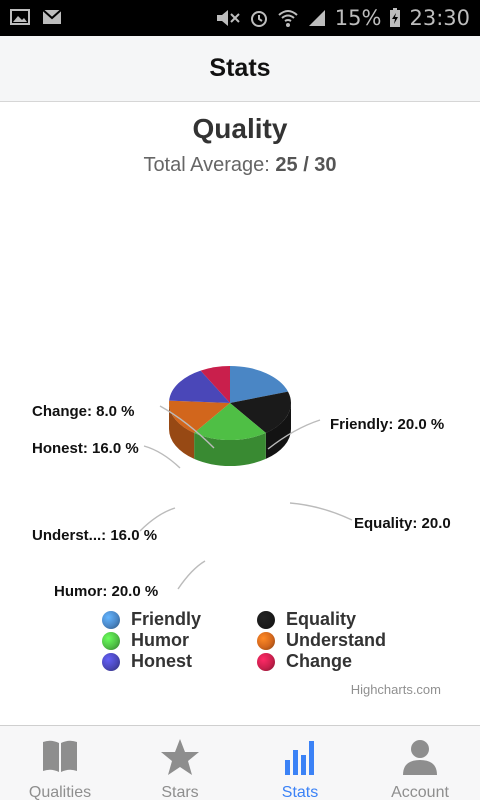  I want to click on page-title: Stats, so click(240, 68).